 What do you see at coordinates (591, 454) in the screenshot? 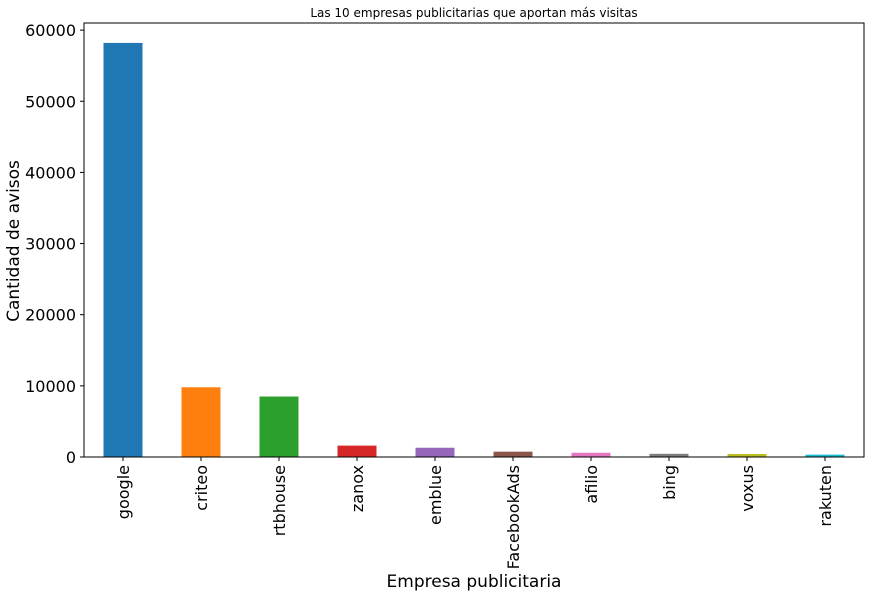
I see `bar-afilio` at bounding box center [591, 454].